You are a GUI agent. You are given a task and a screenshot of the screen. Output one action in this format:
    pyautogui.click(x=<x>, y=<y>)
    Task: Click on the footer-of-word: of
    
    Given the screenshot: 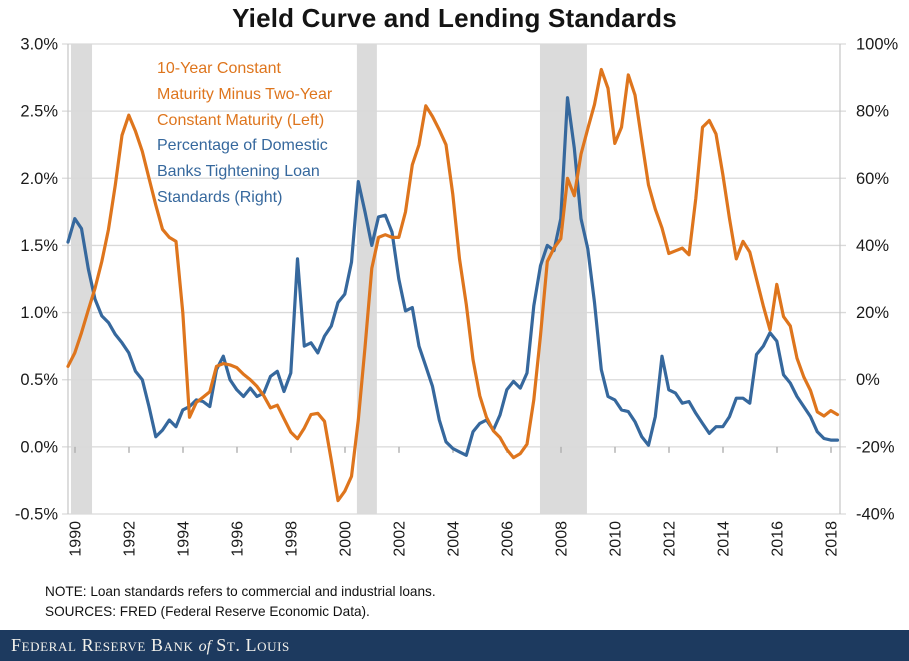 What is the action you would take?
    pyautogui.click(x=205, y=646)
    